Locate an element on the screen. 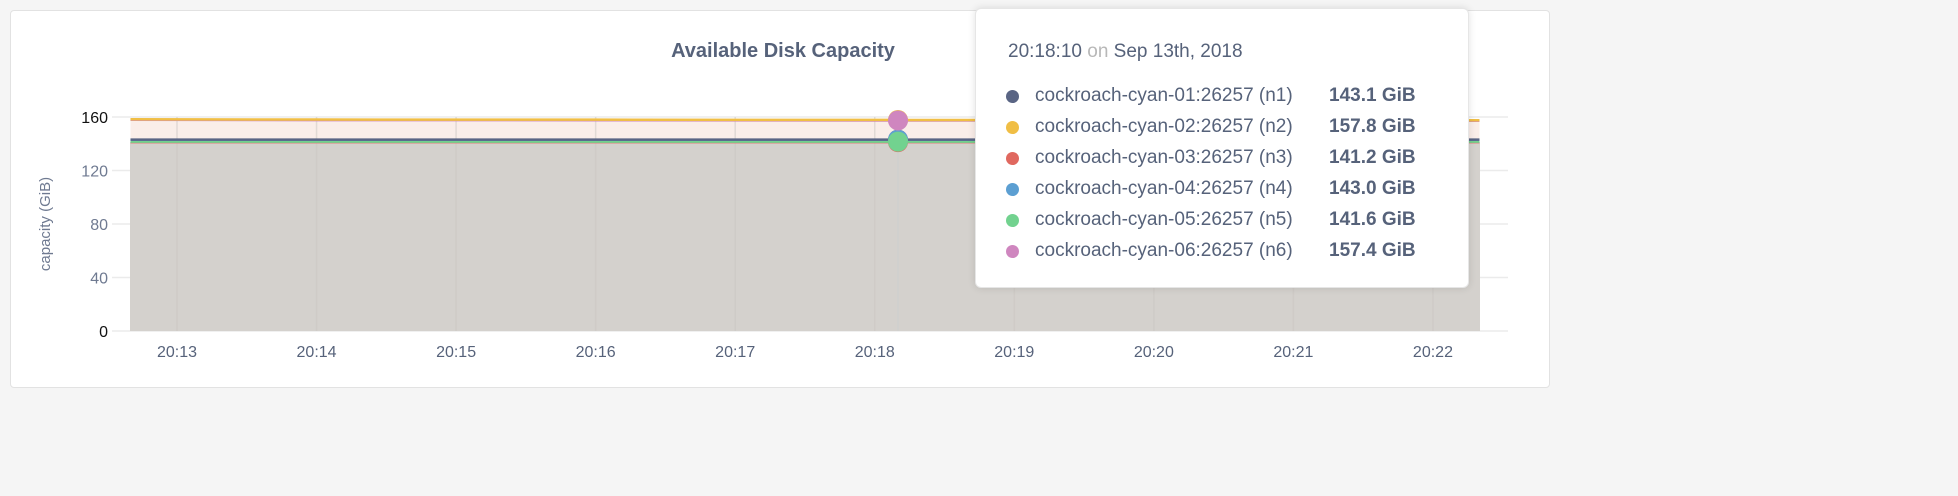 This screenshot has height=496, width=1958. tooltip-row: cockroach-cyan-01:26257 (n1) 143.1 GiB is located at coordinates (1211, 96).